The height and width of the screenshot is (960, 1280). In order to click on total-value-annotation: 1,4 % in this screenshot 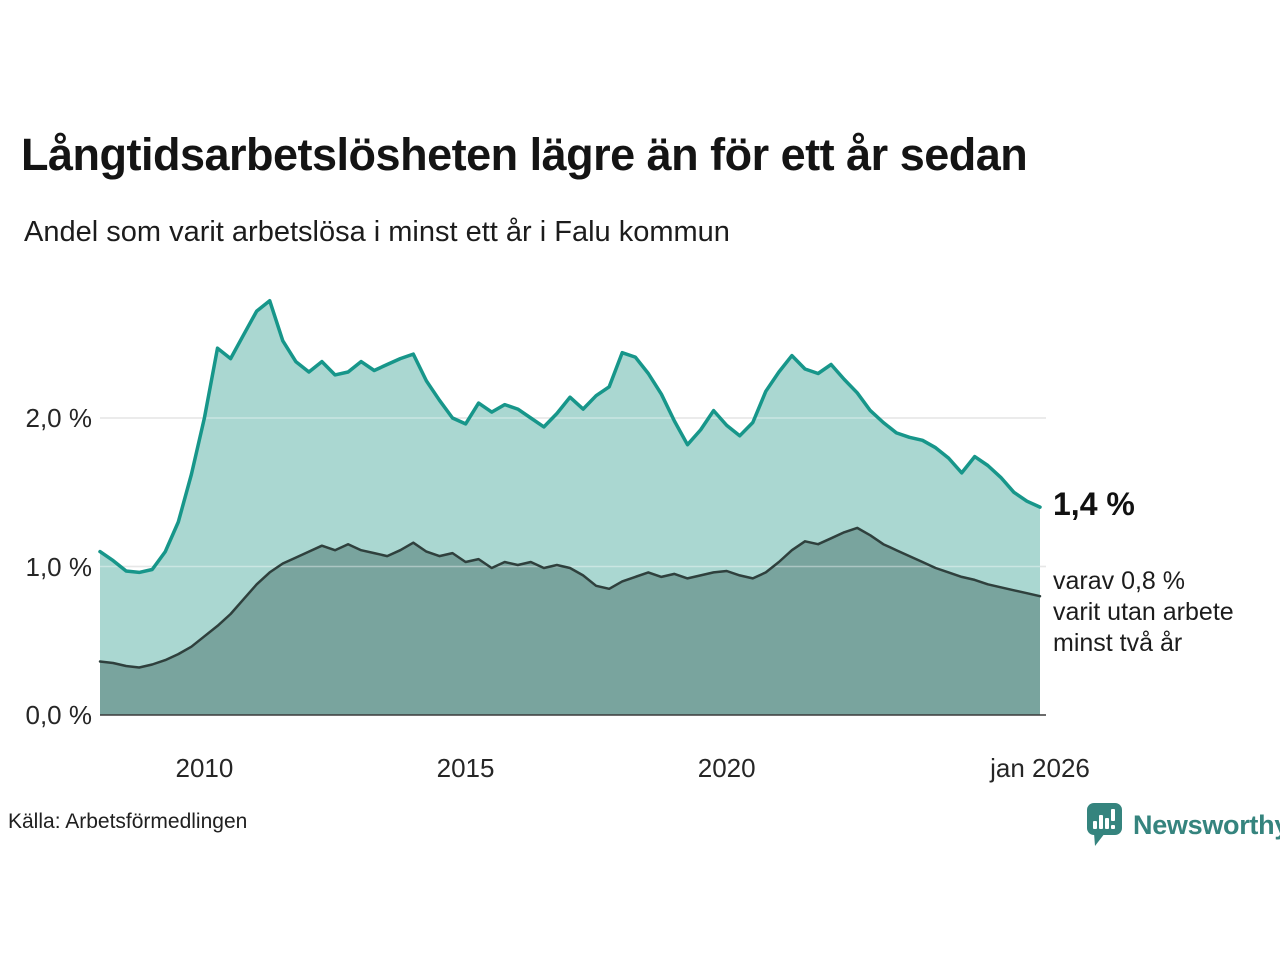, I will do `click(1094, 504)`.